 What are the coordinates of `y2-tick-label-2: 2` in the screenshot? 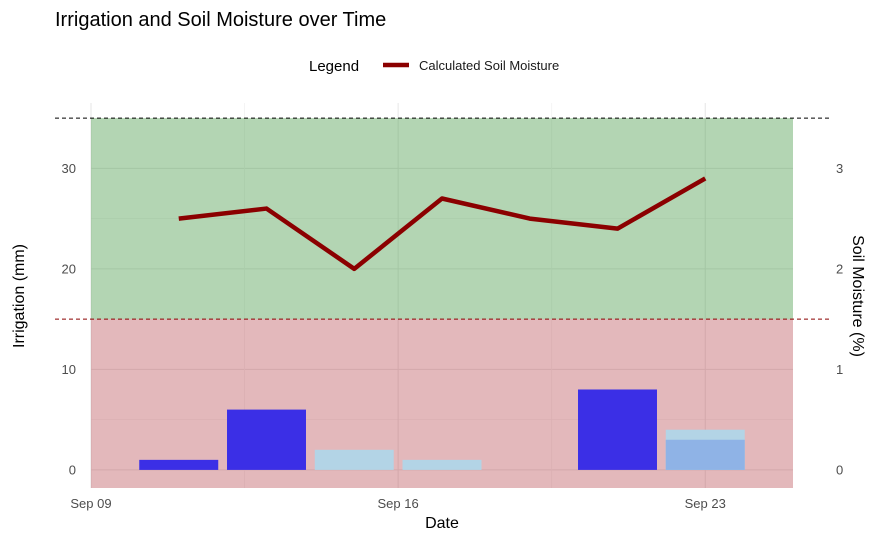 It's located at (839, 268).